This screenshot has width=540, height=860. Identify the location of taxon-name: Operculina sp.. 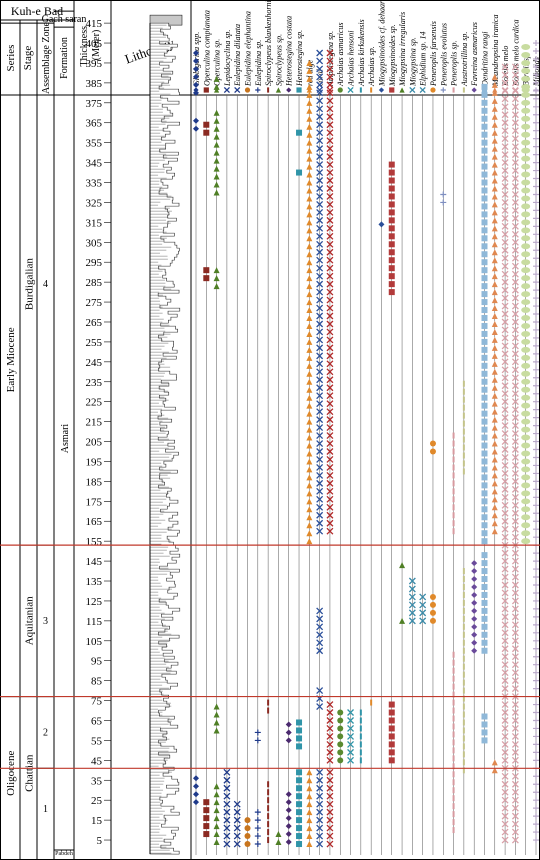
(217, 62).